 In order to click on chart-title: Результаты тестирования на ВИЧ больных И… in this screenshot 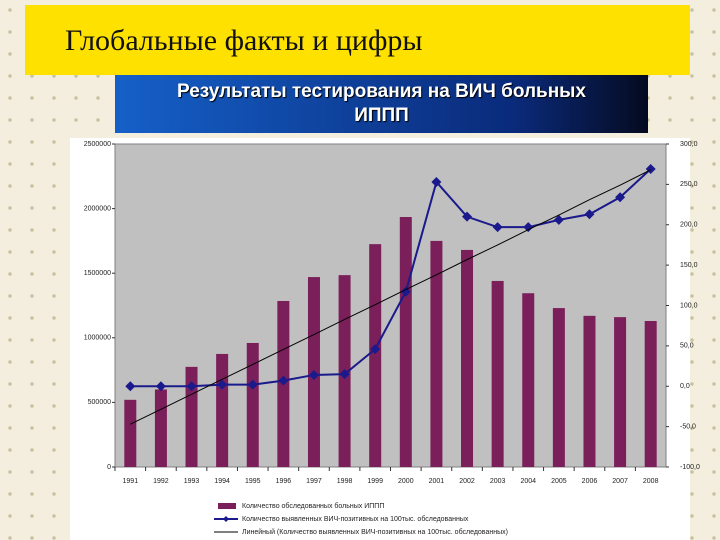, I will do `click(381, 104)`.